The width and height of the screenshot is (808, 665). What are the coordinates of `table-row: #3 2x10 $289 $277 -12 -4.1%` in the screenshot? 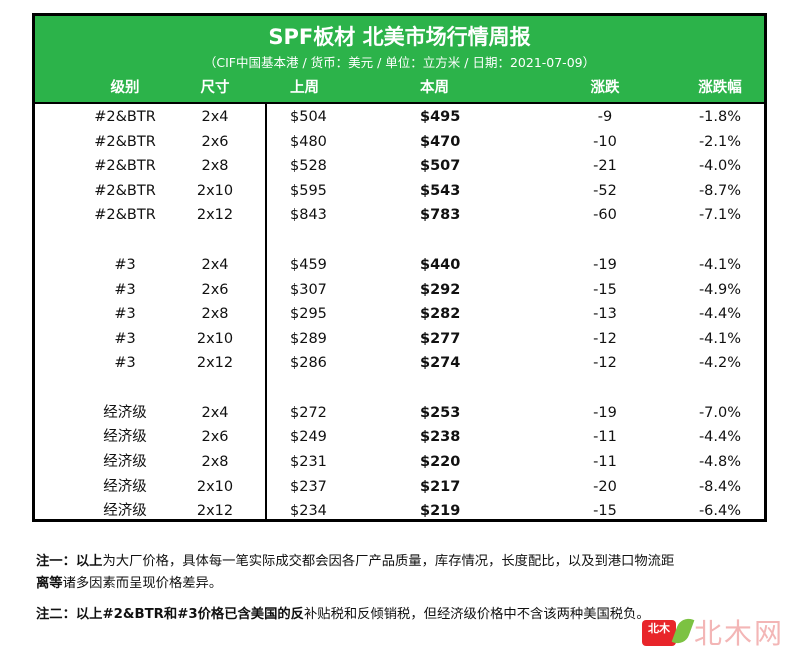 It's located at (399, 339).